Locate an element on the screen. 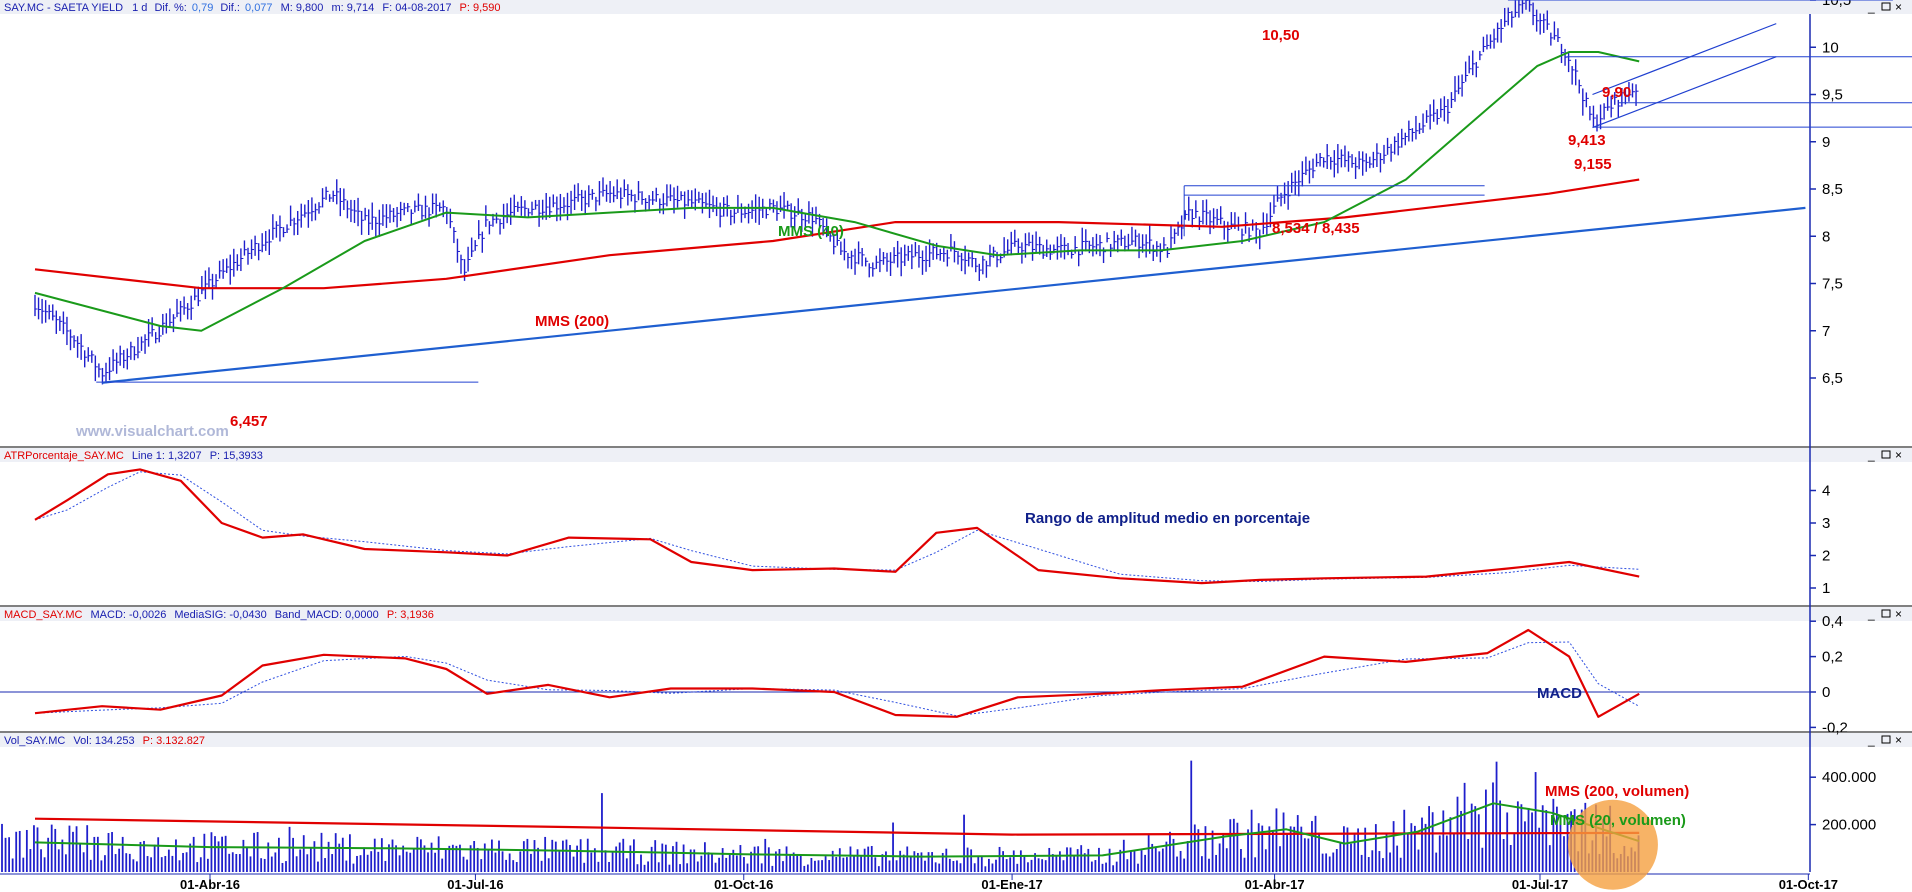  x-tick-label: 01-Oct-17 is located at coordinates (1808, 884).